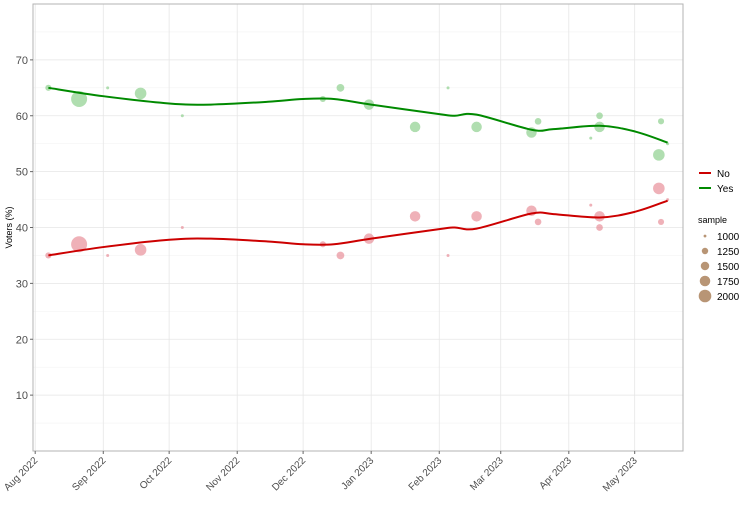 This screenshot has width=750, height=505. Describe the element at coordinates (22, 173) in the screenshot. I see `y-tick-label: 50` at that location.